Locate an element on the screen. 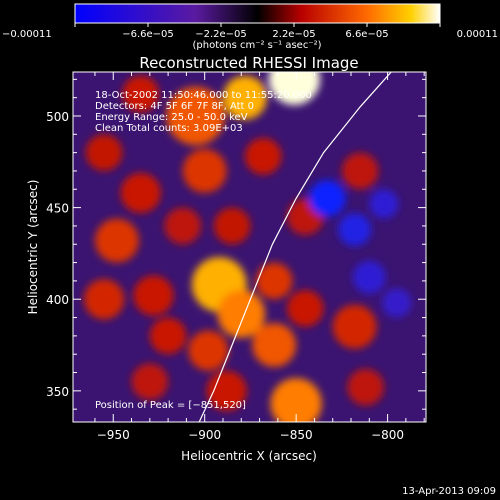 This screenshot has height=500, width=500. annotation-detectors: Detectors: 4F 5F 6F 7F 8F, Att 0 is located at coordinates (174, 106).